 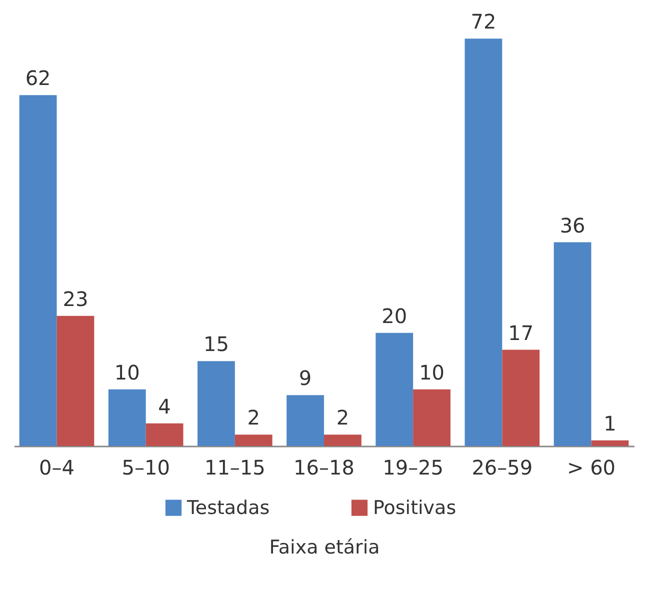 What do you see at coordinates (413, 468) in the screenshot?
I see `x-tick-label: 19–25` at bounding box center [413, 468].